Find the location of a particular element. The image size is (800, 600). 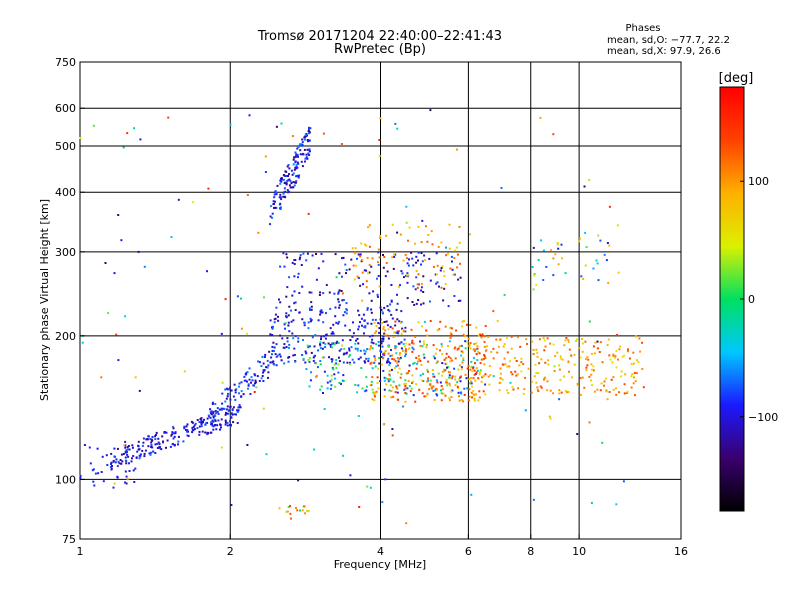

x-axis-label: Frequency [MHz] is located at coordinates (380, 564).